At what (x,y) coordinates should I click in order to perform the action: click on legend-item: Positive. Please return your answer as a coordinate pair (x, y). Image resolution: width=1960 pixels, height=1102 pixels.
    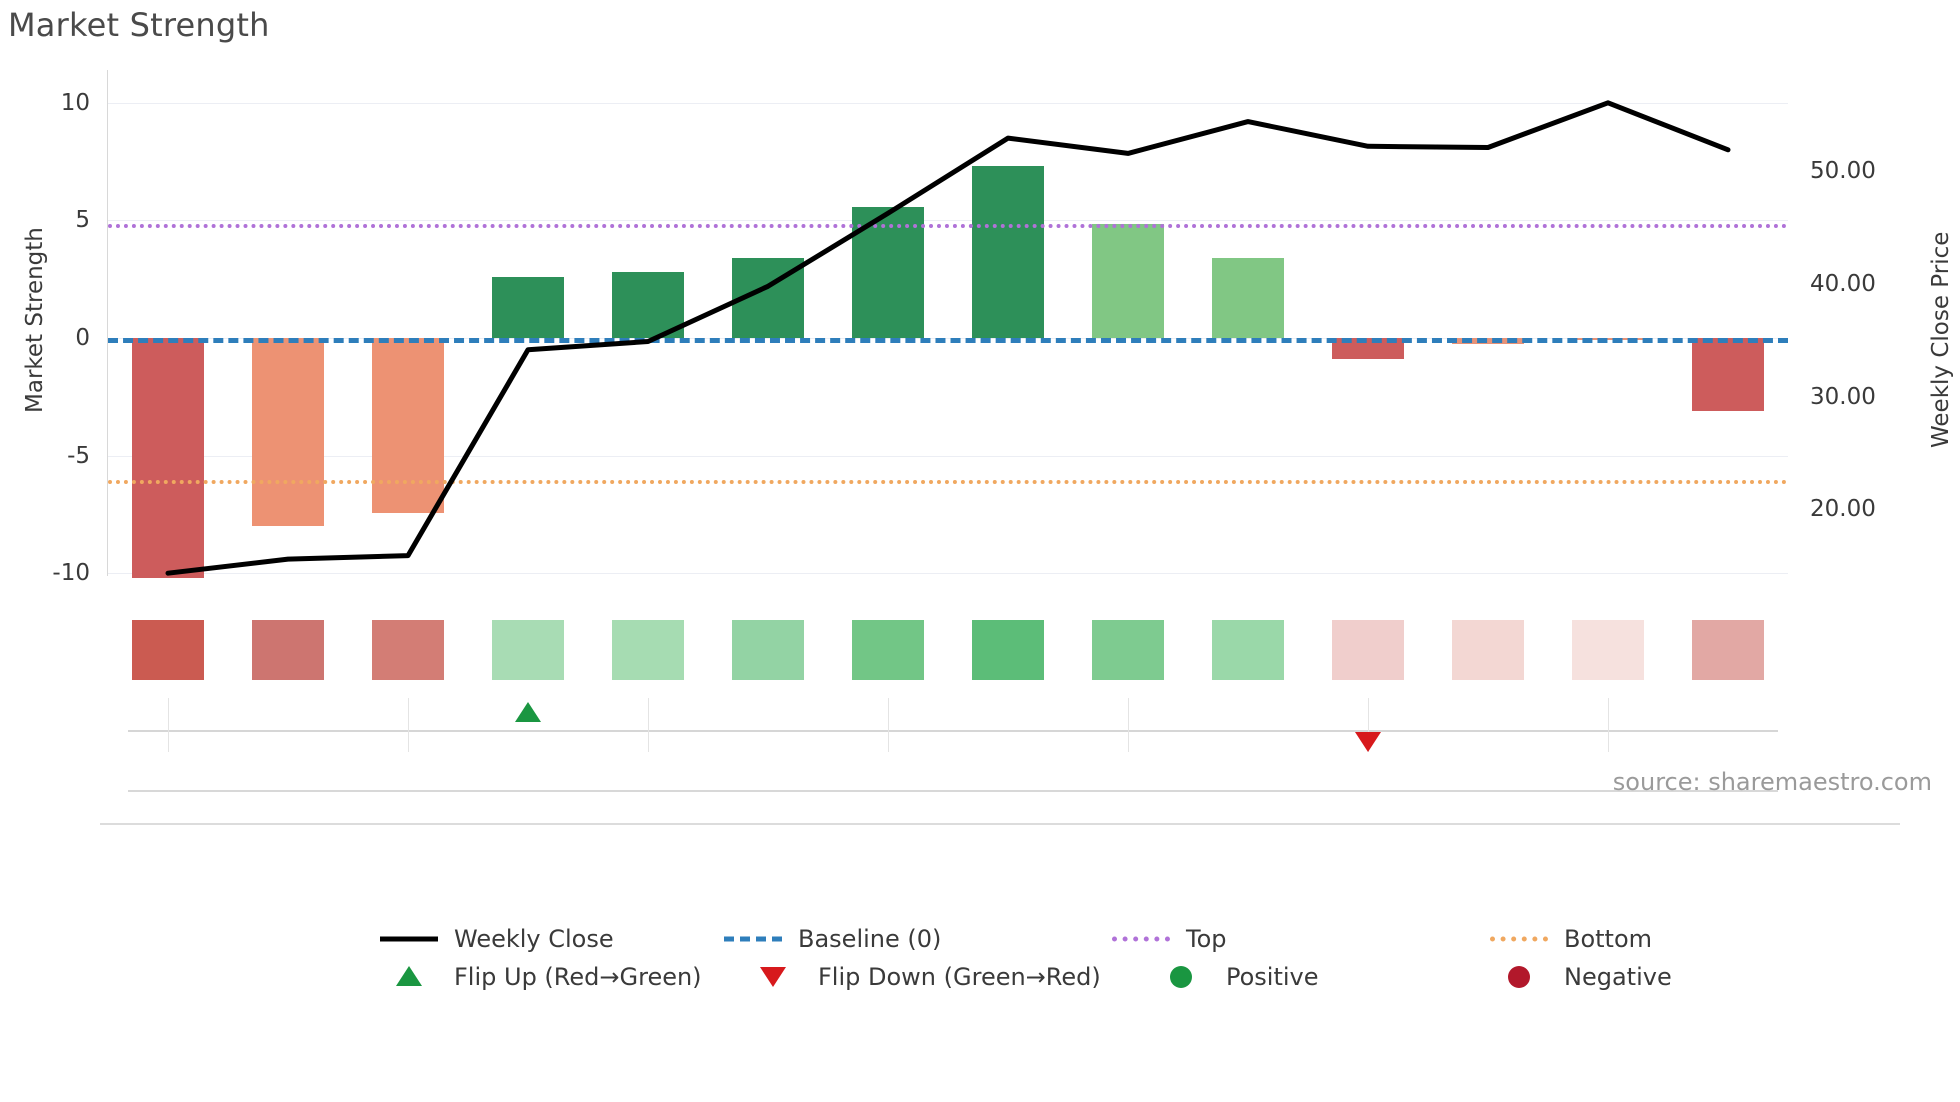
    Looking at the image, I should click on (1234, 977).